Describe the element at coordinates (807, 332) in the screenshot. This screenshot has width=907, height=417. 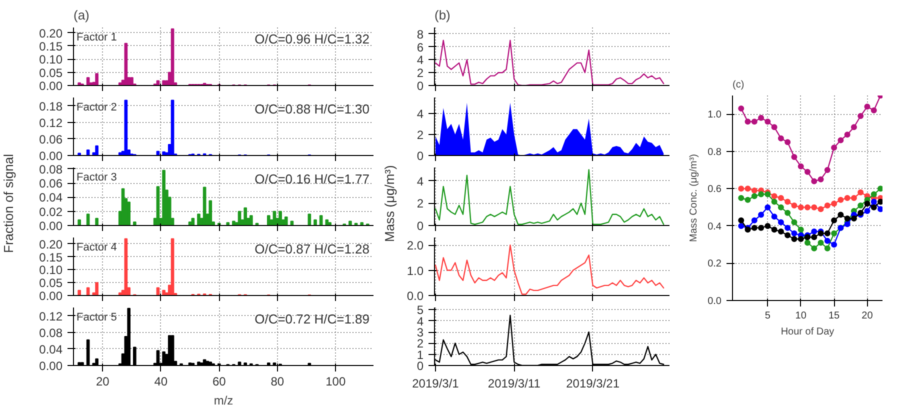
I see `x-axis-title: Hour of Day` at that location.